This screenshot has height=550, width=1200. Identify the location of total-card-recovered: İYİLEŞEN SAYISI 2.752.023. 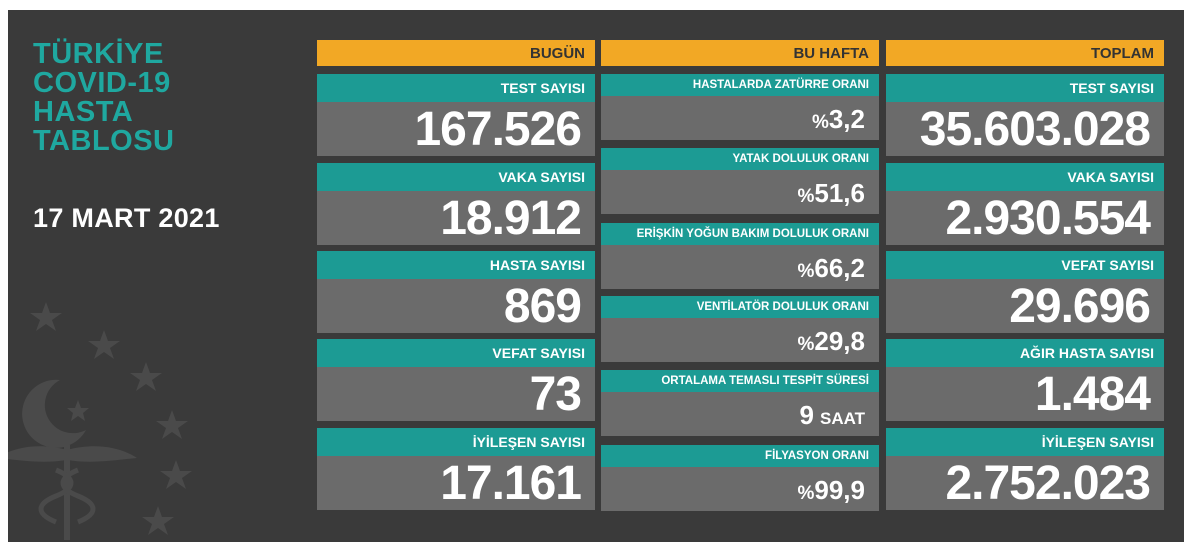
(1025, 469).